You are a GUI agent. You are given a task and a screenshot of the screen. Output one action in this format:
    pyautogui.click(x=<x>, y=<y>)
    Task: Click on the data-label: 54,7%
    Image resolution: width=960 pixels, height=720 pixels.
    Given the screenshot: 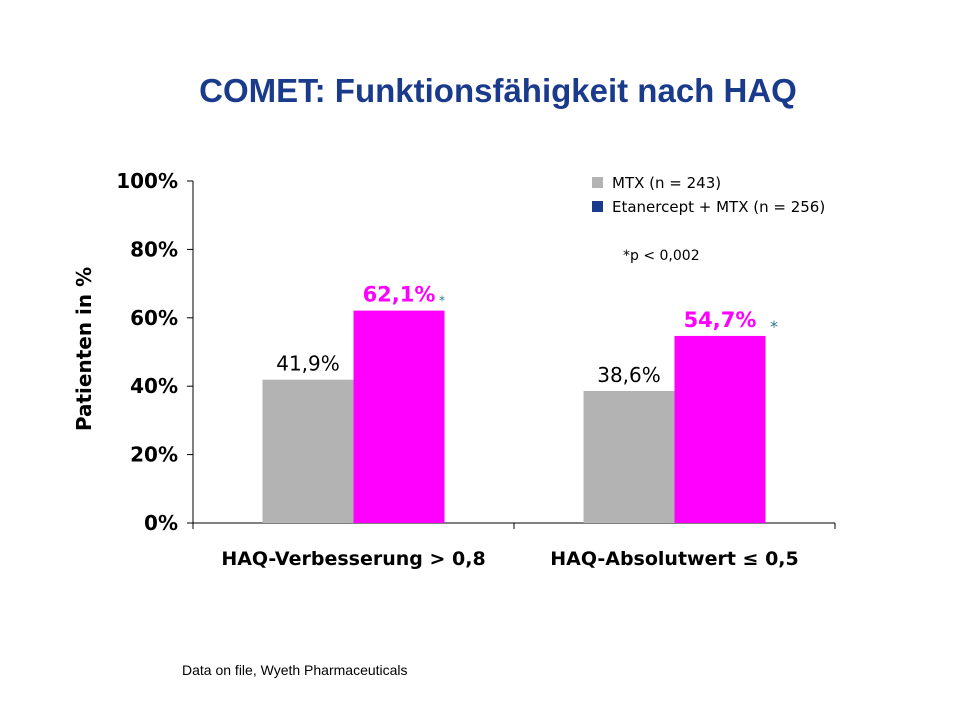 What is the action you would take?
    pyautogui.click(x=720, y=320)
    